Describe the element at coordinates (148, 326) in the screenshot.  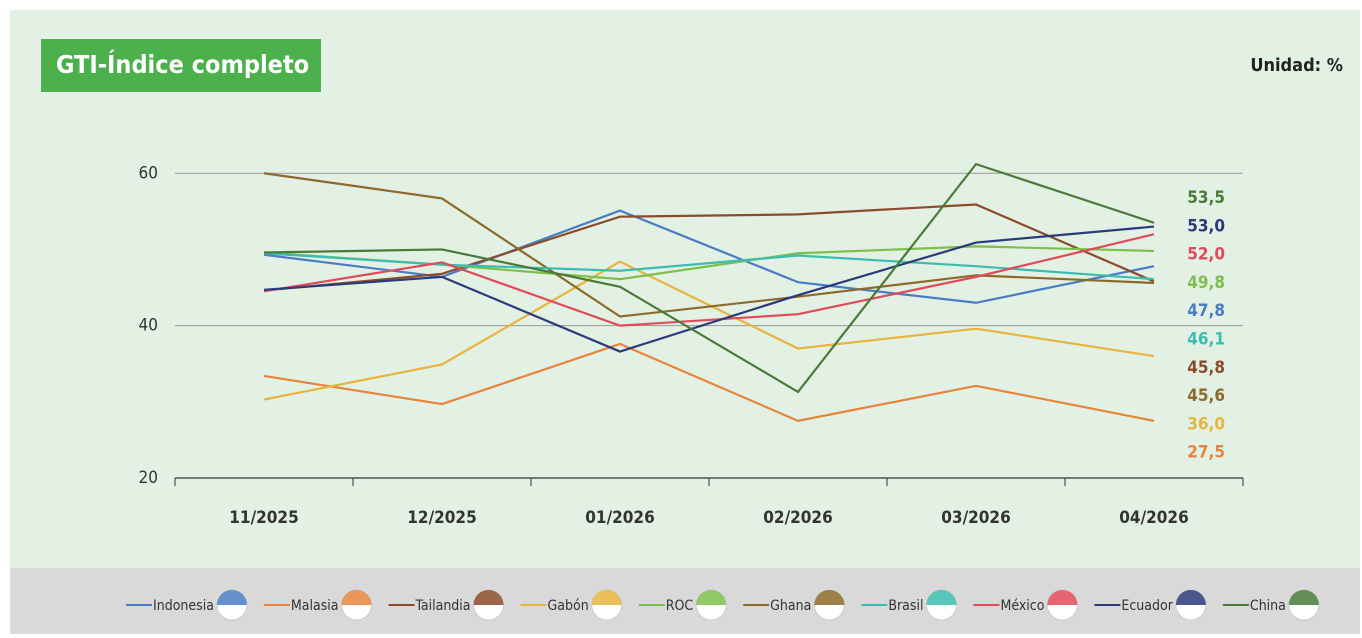
I see `y-tick-label: 40` at that location.